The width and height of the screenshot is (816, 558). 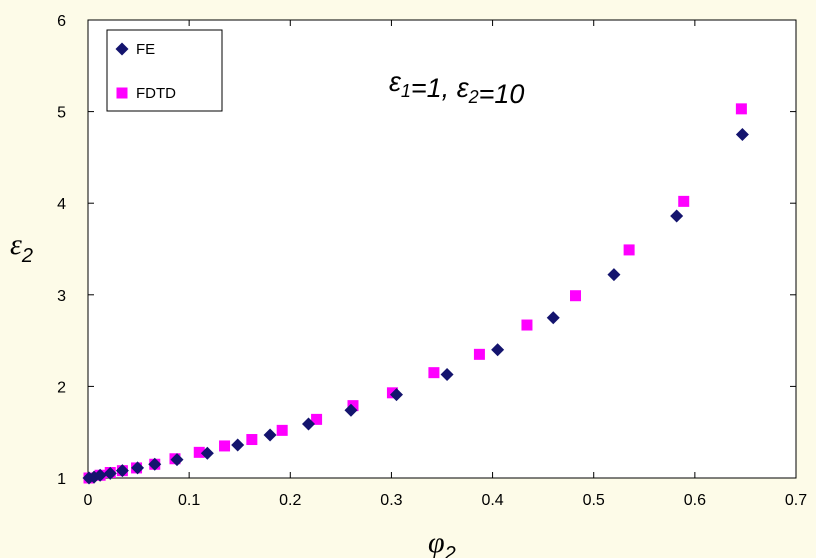 I want to click on x-tick-label: 0.5, so click(x=594, y=500).